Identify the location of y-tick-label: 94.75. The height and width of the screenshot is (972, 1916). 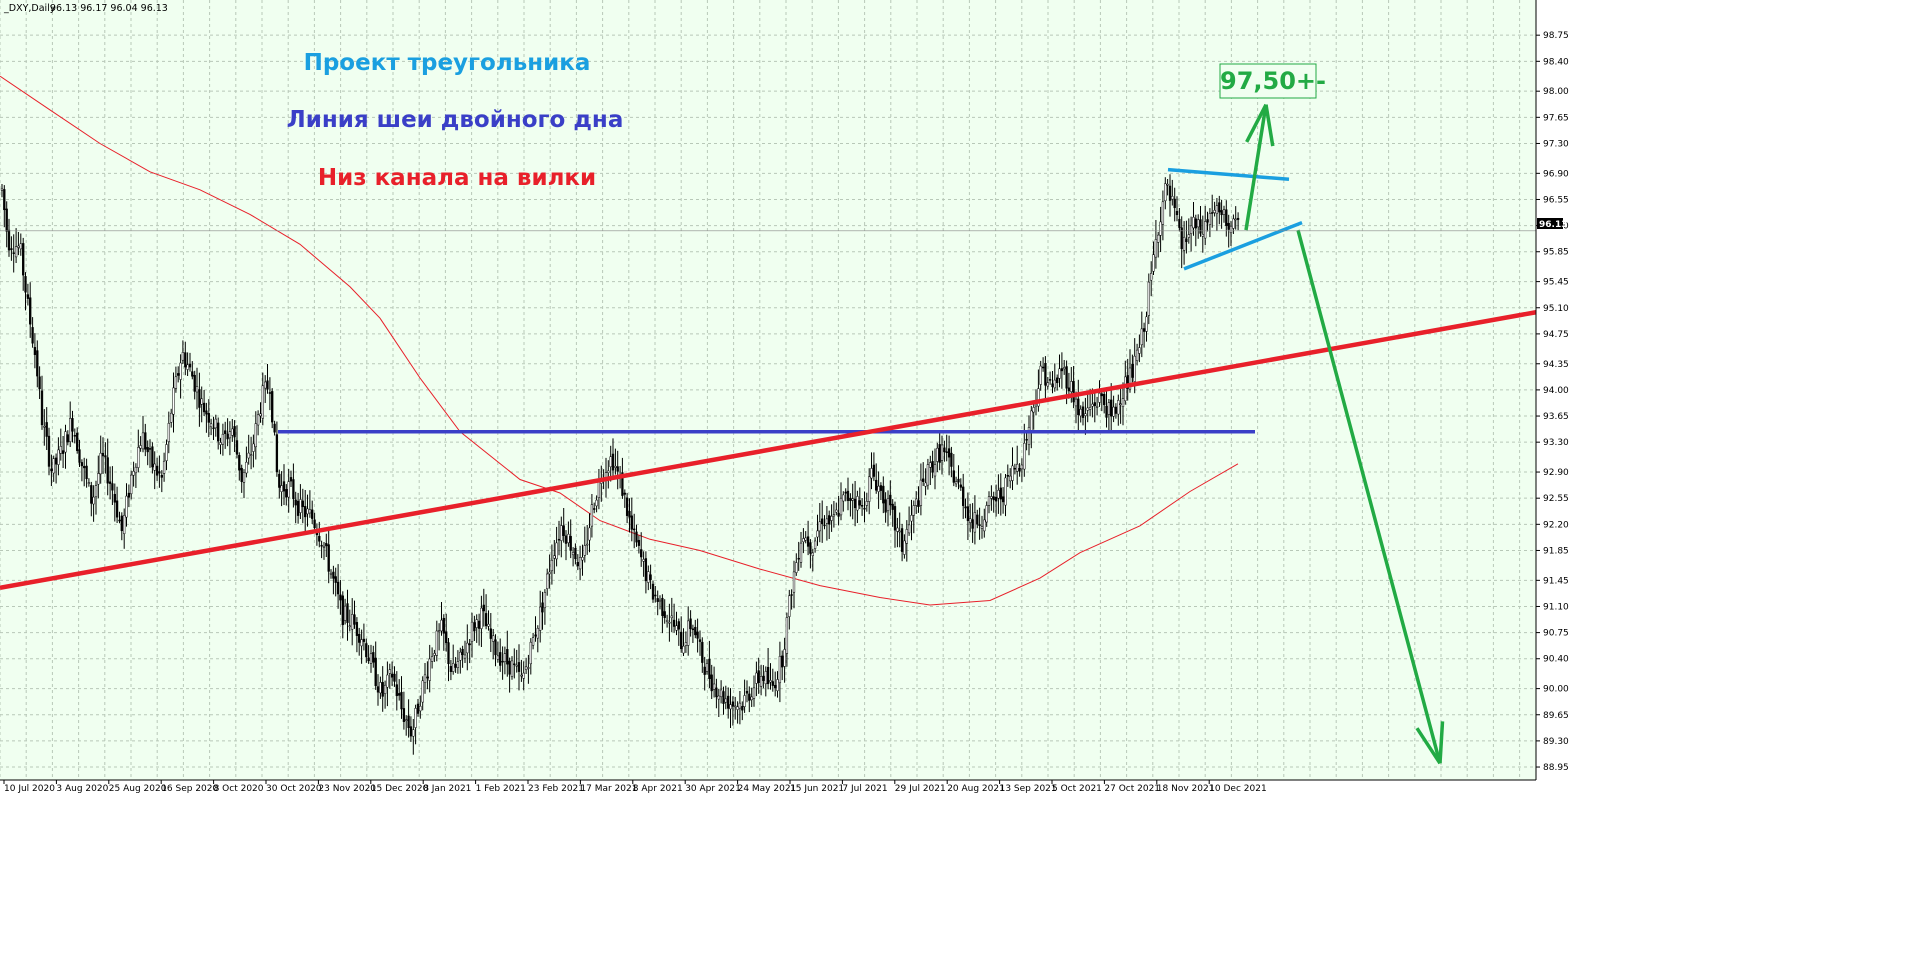
(1556, 335).